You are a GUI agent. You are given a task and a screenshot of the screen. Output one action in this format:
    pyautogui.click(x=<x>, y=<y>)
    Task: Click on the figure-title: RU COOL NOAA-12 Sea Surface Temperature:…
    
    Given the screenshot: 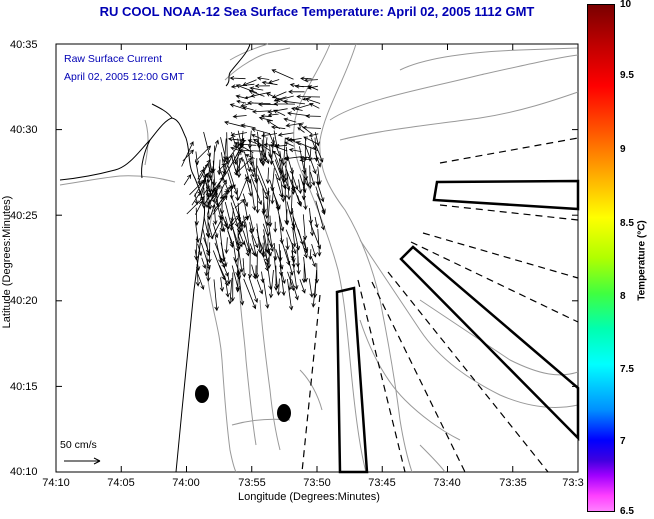 What is the action you would take?
    pyautogui.click(x=317, y=11)
    